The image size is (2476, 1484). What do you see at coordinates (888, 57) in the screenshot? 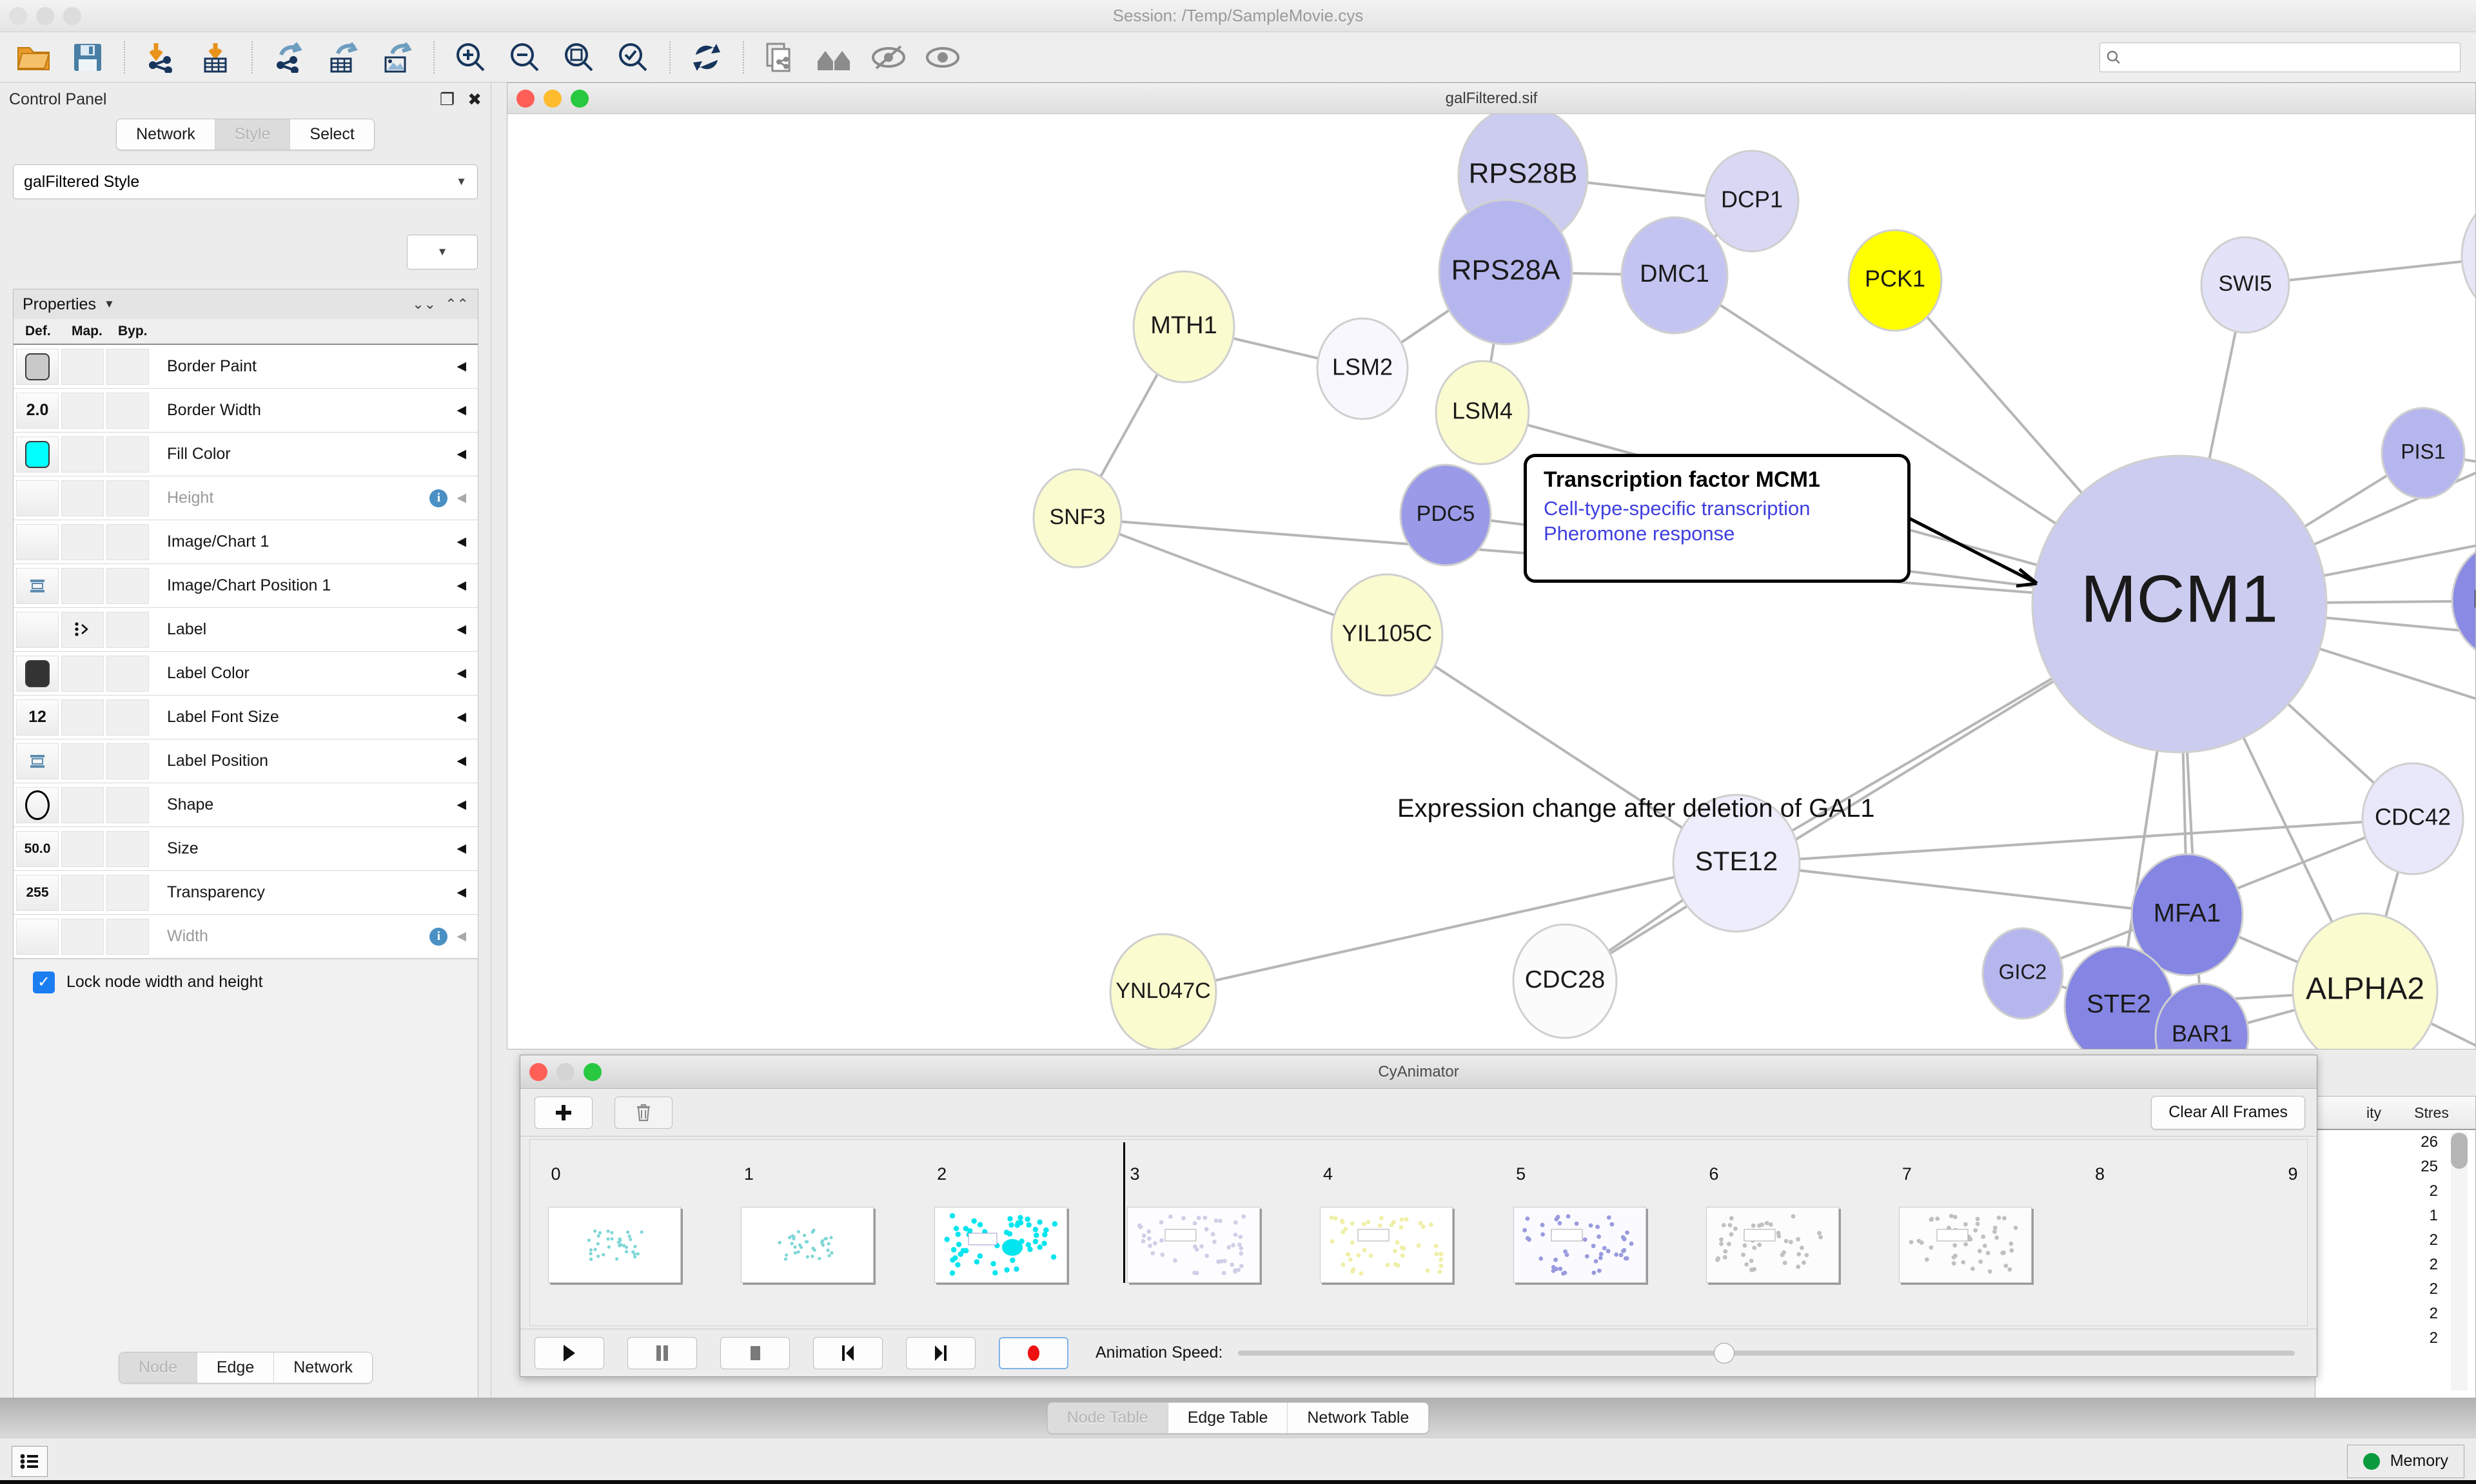
I see `hide-selected-icon` at bounding box center [888, 57].